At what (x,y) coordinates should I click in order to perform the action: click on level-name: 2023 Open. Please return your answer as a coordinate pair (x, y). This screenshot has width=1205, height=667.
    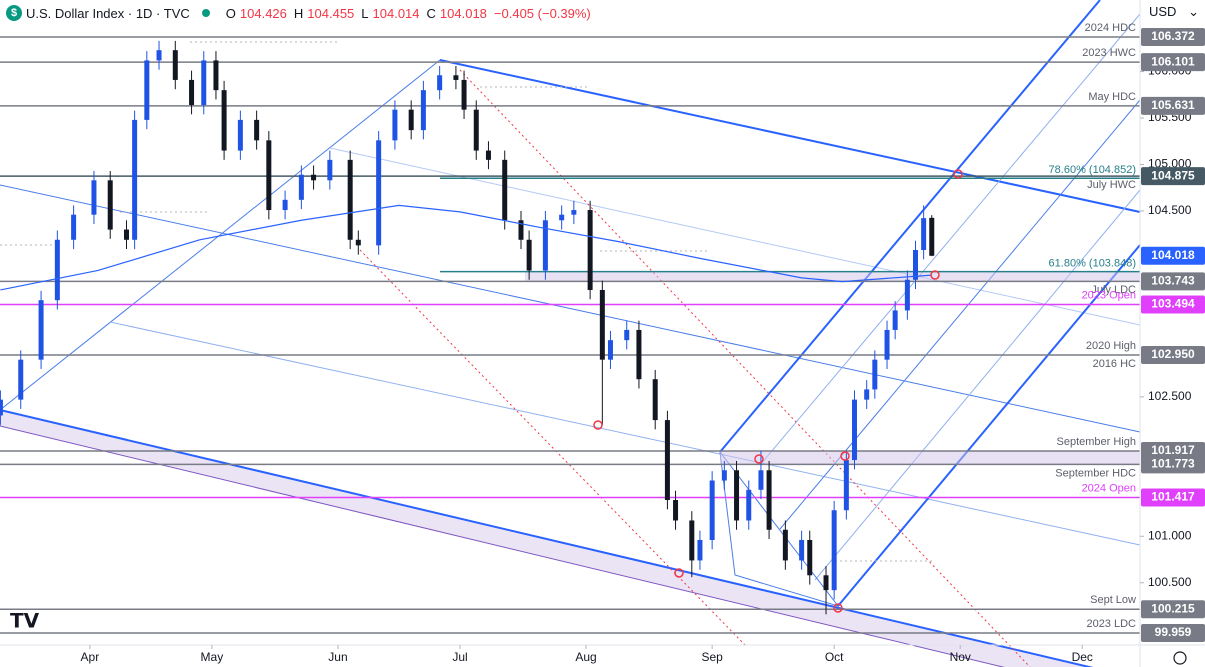
    Looking at the image, I should click on (1109, 295).